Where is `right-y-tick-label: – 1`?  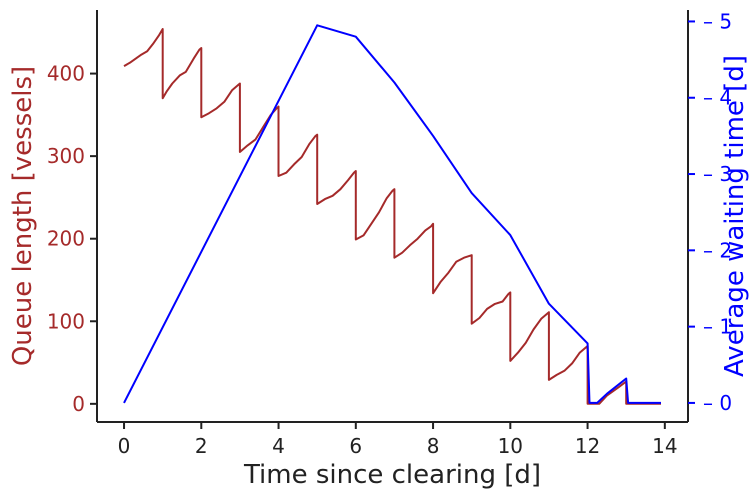
right-y-tick-label: – 1 is located at coordinates (717, 327).